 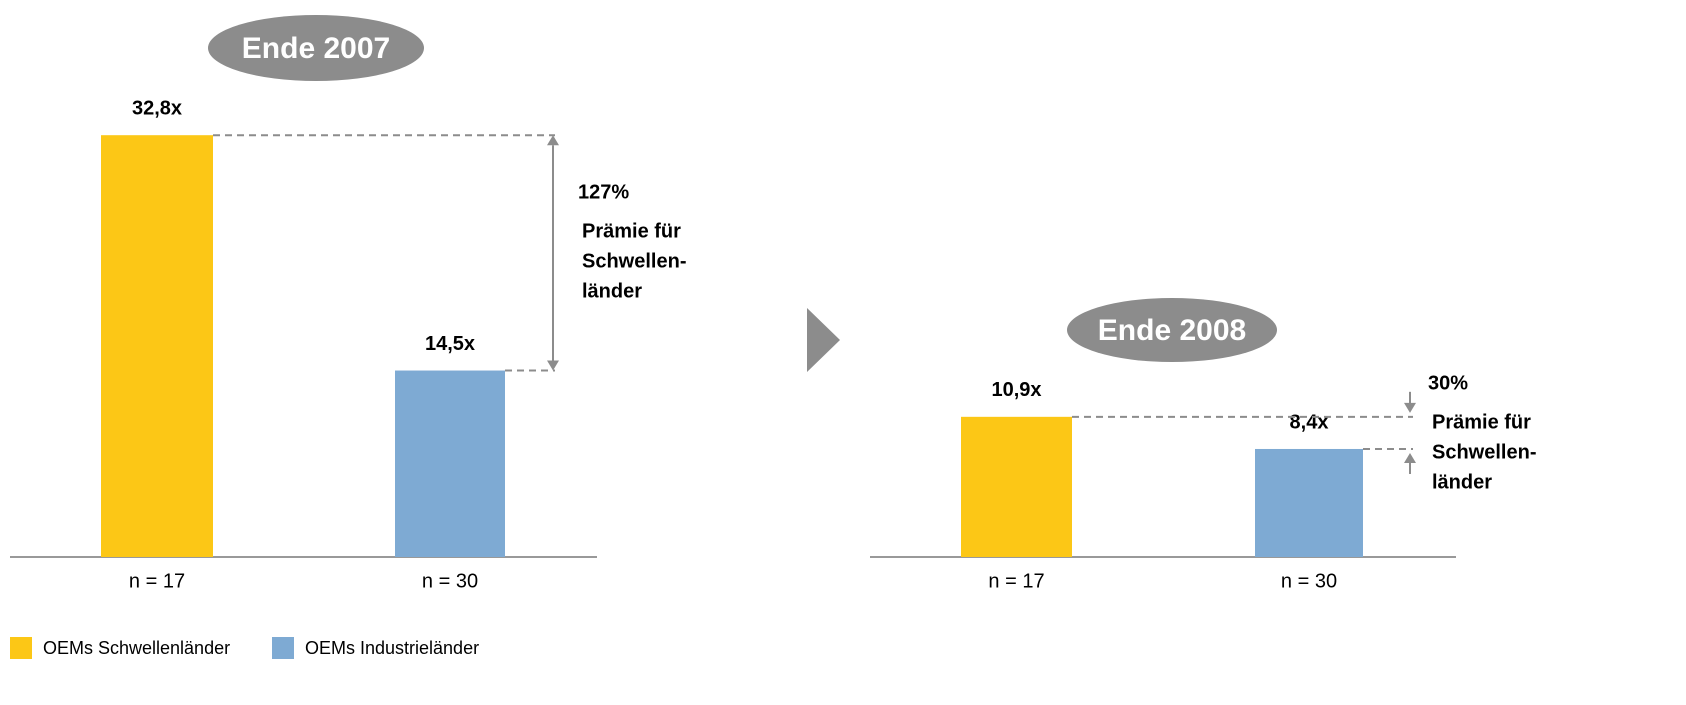 I want to click on chart-title: Ende 2008, so click(x=1172, y=330).